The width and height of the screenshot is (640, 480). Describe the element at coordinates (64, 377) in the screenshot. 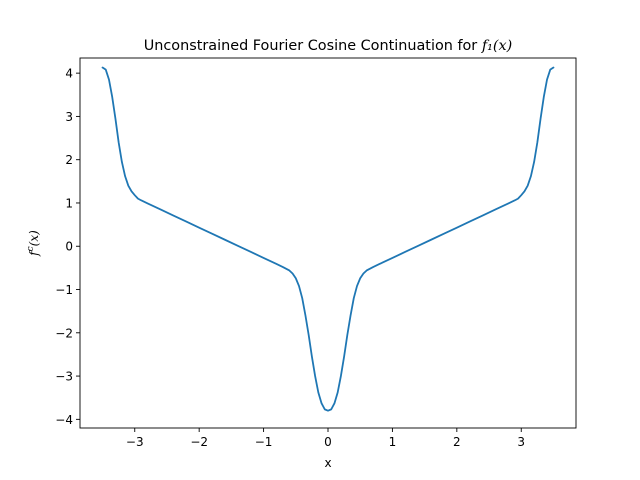

I see `y-tick-label: −3` at that location.